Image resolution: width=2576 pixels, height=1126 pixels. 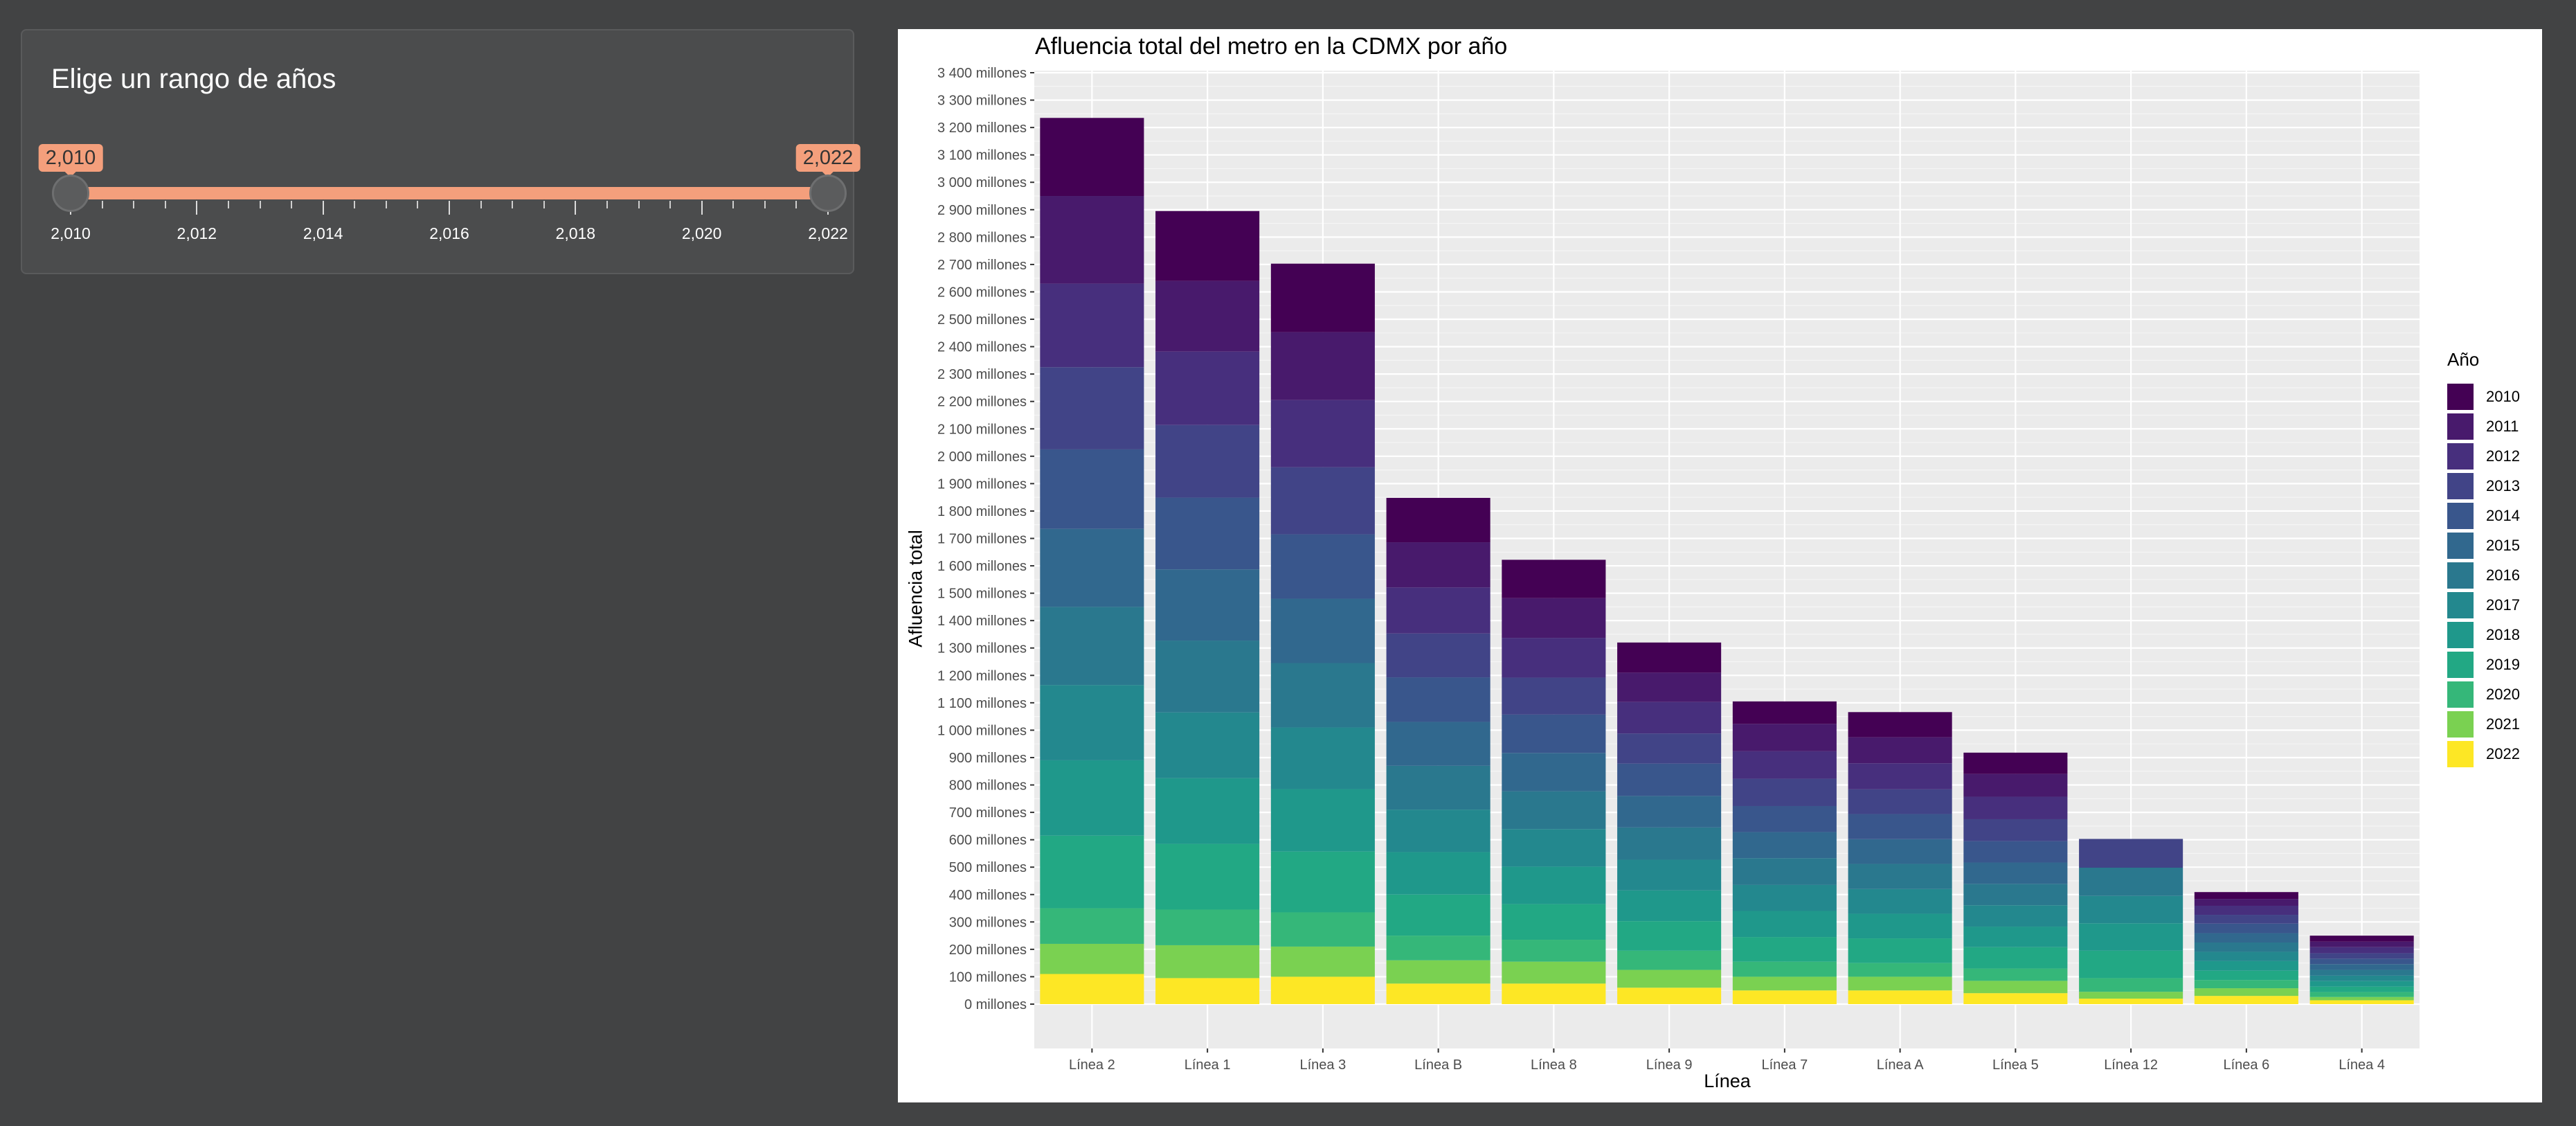 What do you see at coordinates (2483, 426) in the screenshot?
I see `legend-item: 2011` at bounding box center [2483, 426].